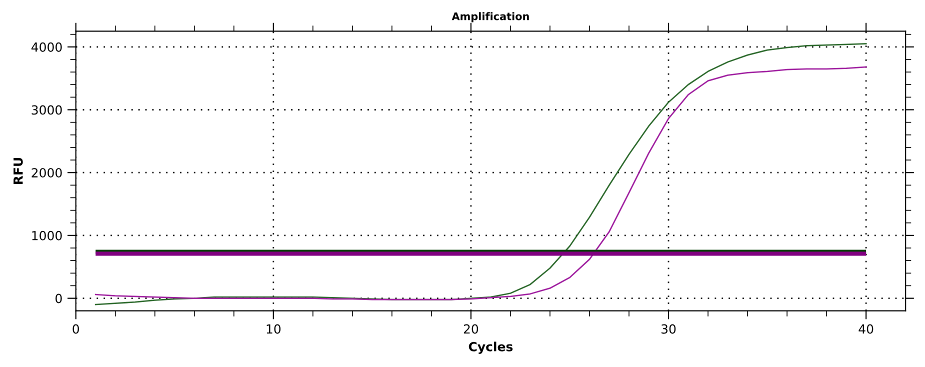 Image resolution: width=925 pixels, height=367 pixels. What do you see at coordinates (46, 47) in the screenshot?
I see `y-tick-label: 4000` at bounding box center [46, 47].